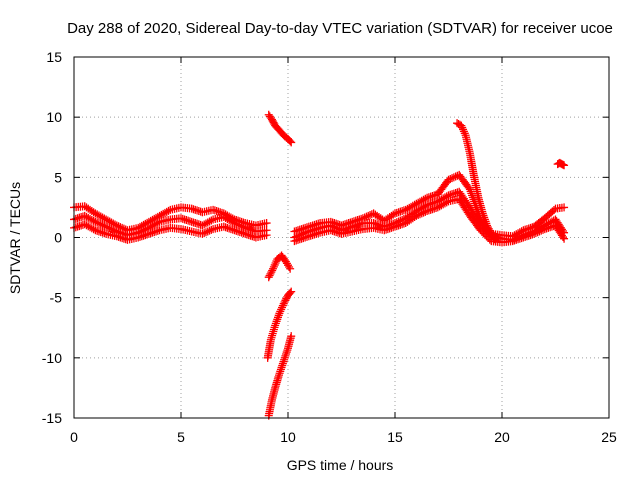 The height and width of the screenshot is (480, 640). Describe the element at coordinates (279, 266) in the screenshot. I see `series-gap-mid` at that location.